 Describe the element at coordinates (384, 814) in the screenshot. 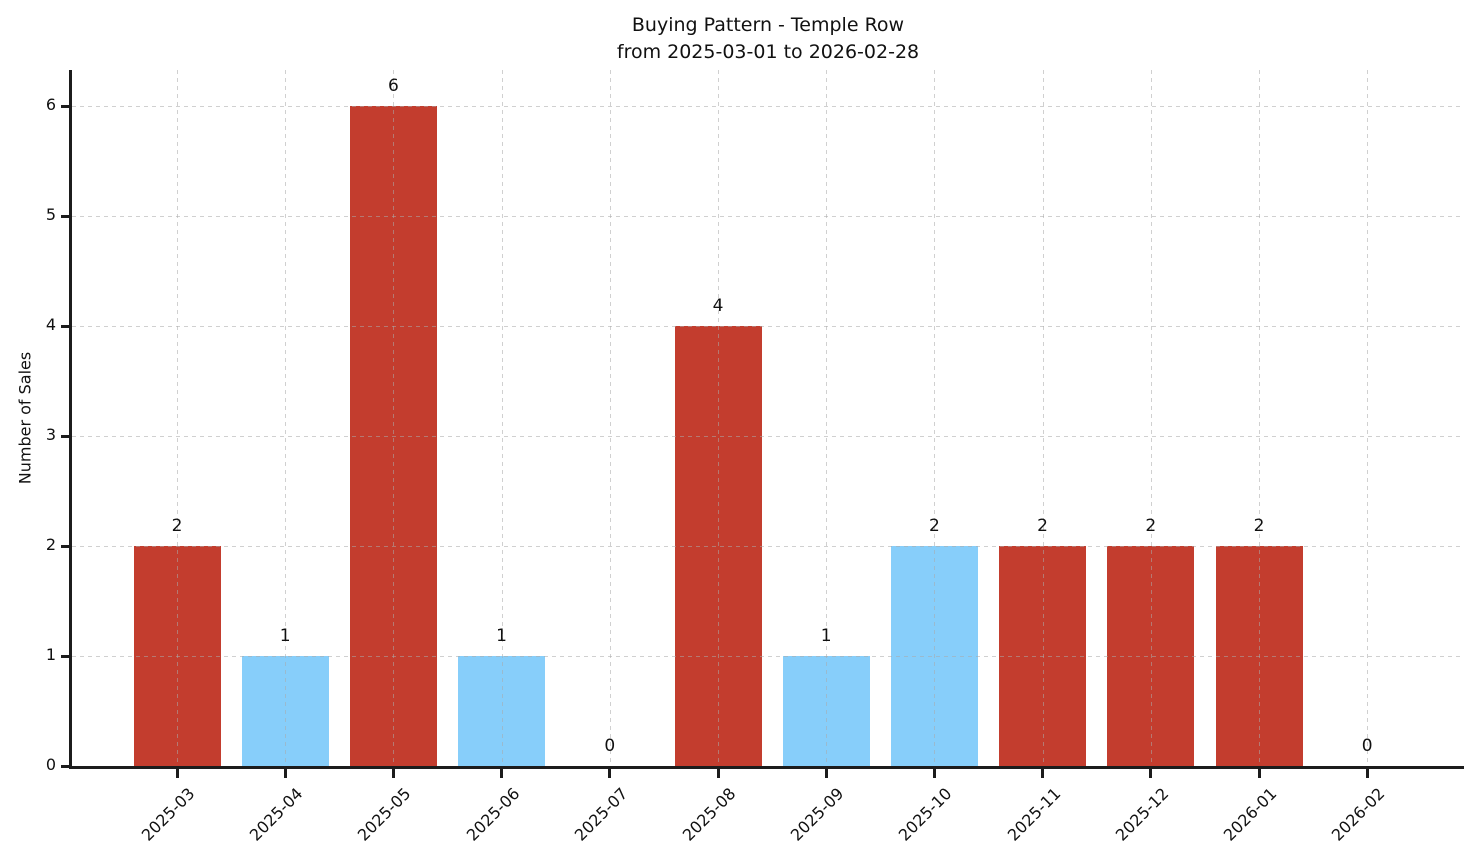

I see `x-tick-label-2025-05: 2025-05` at that location.